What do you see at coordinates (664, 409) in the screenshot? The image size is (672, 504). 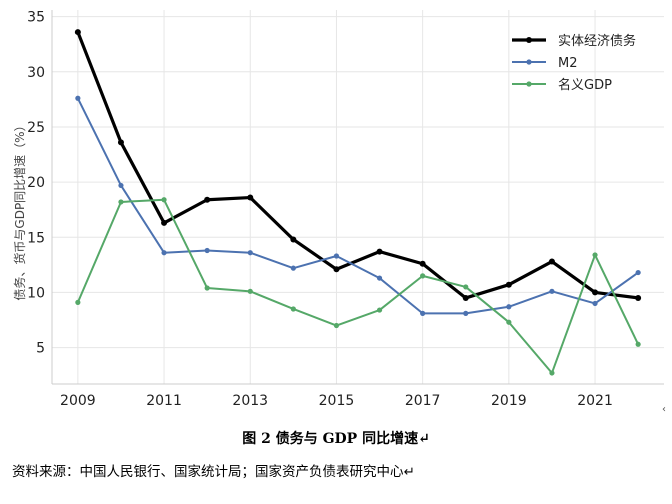 I see `edge-mark: ‹` at bounding box center [664, 409].